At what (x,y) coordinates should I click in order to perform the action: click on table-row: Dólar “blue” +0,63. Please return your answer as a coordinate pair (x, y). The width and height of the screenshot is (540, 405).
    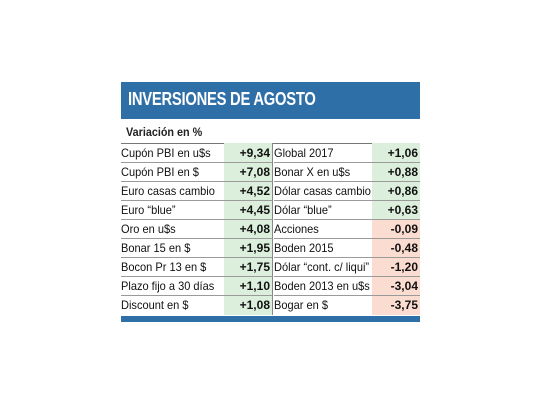
    Looking at the image, I should click on (347, 210).